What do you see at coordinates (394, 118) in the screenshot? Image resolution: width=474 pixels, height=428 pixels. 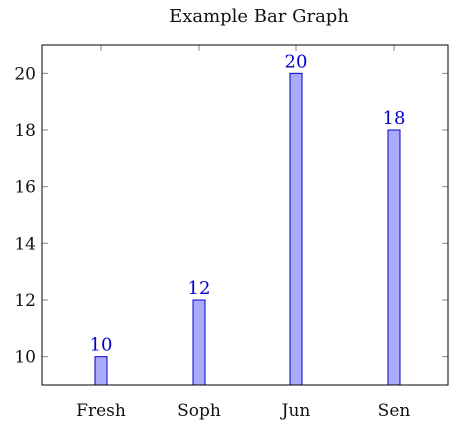 I see `data-label: 18` at bounding box center [394, 118].